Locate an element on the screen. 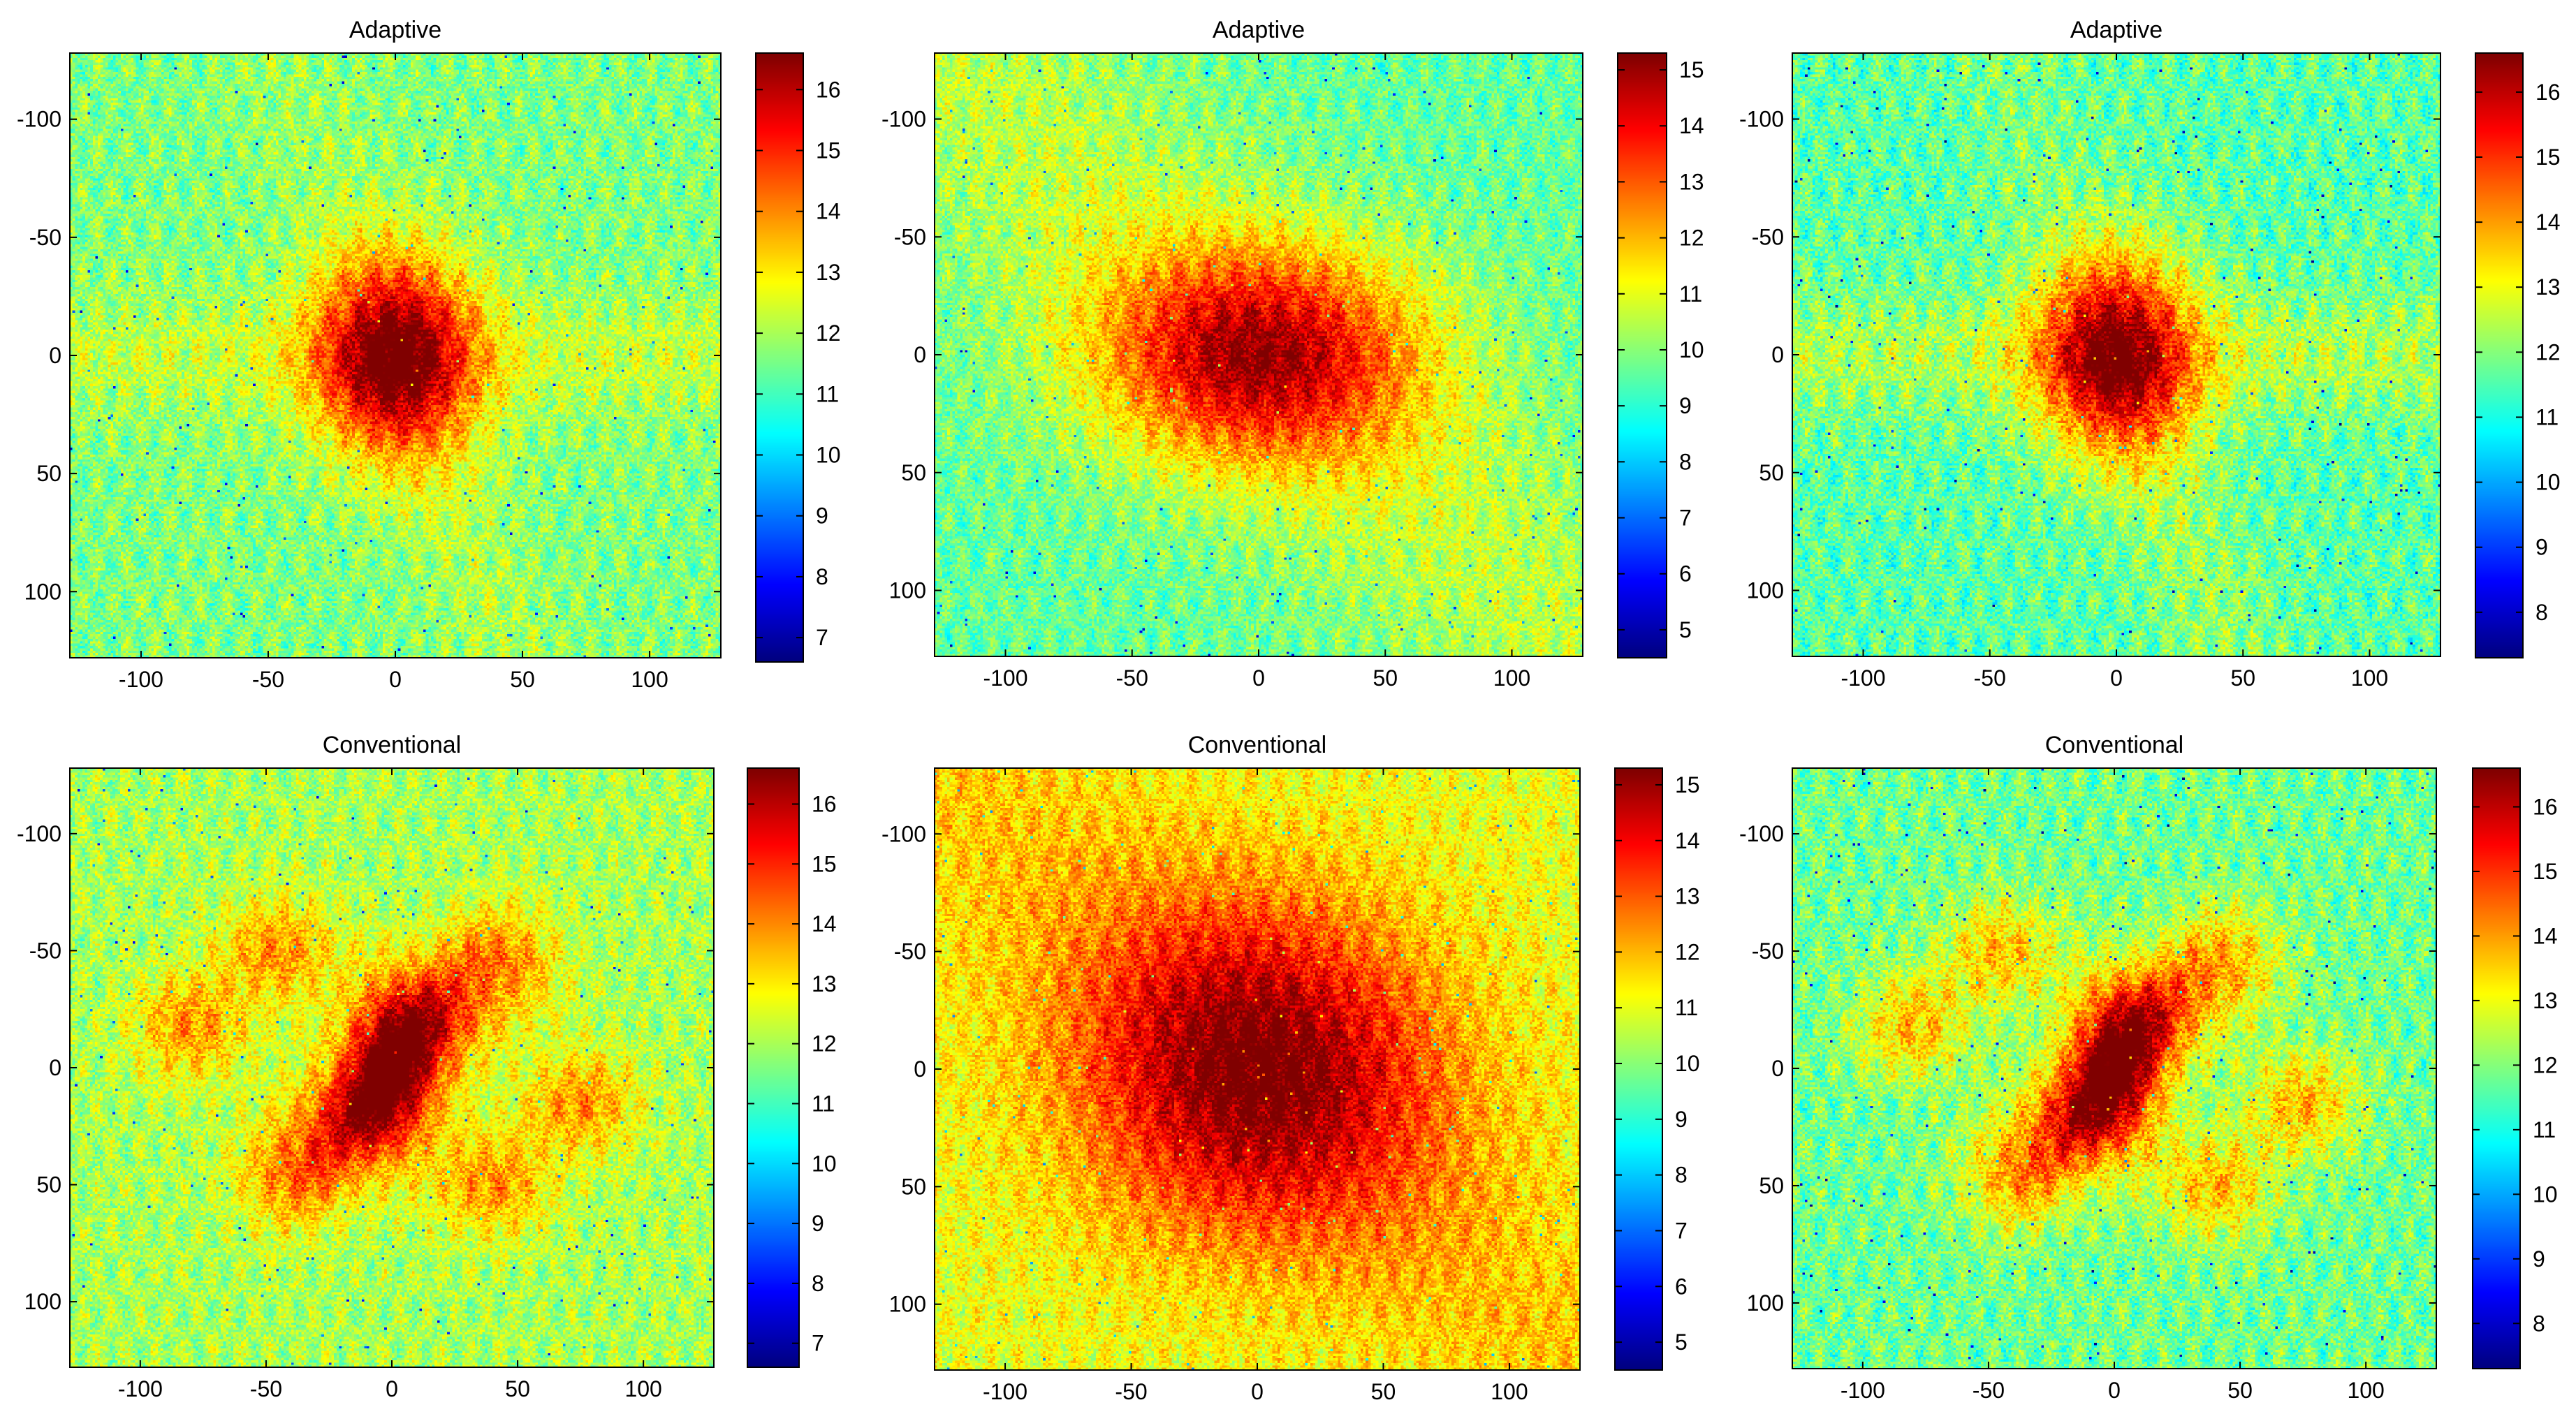 The height and width of the screenshot is (1421, 2576). panel-title: Adaptive is located at coordinates (395, 30).